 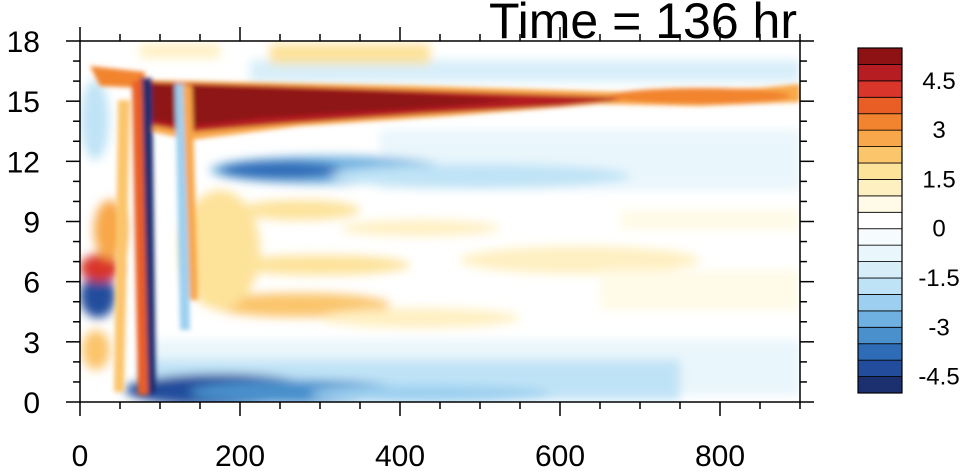 I want to click on chart-title: Time = 136 hr, so click(x=643, y=24).